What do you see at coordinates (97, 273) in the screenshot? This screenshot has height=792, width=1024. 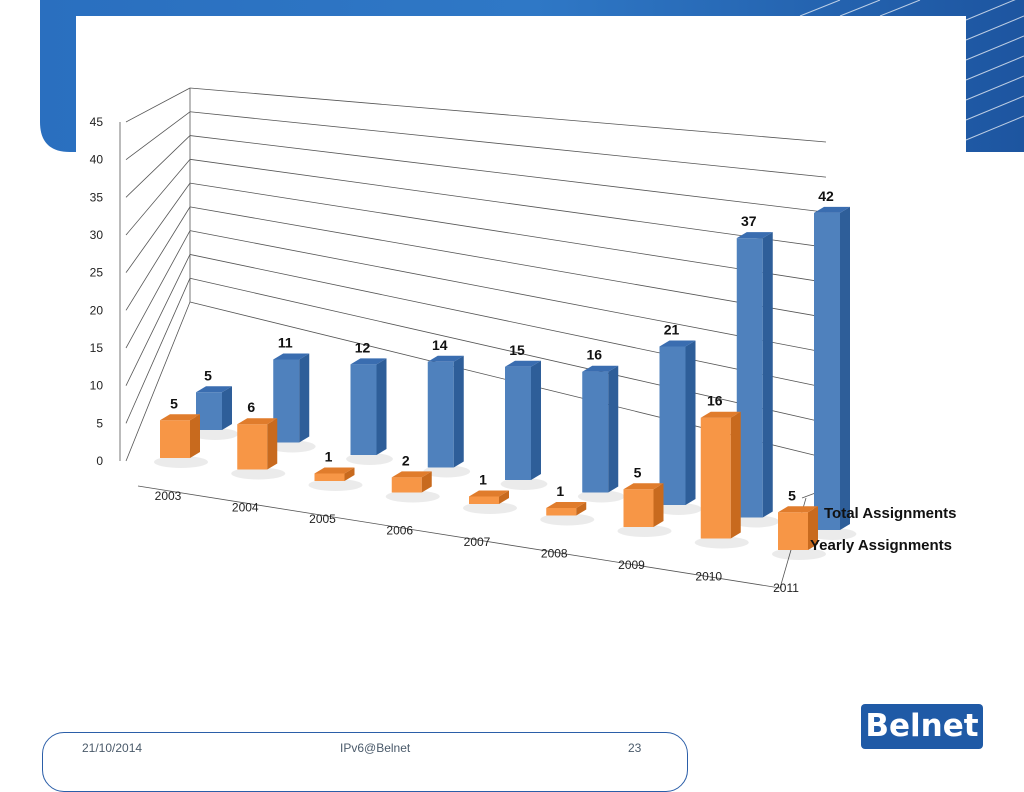 I see `y-tick-label: 25` at bounding box center [97, 273].